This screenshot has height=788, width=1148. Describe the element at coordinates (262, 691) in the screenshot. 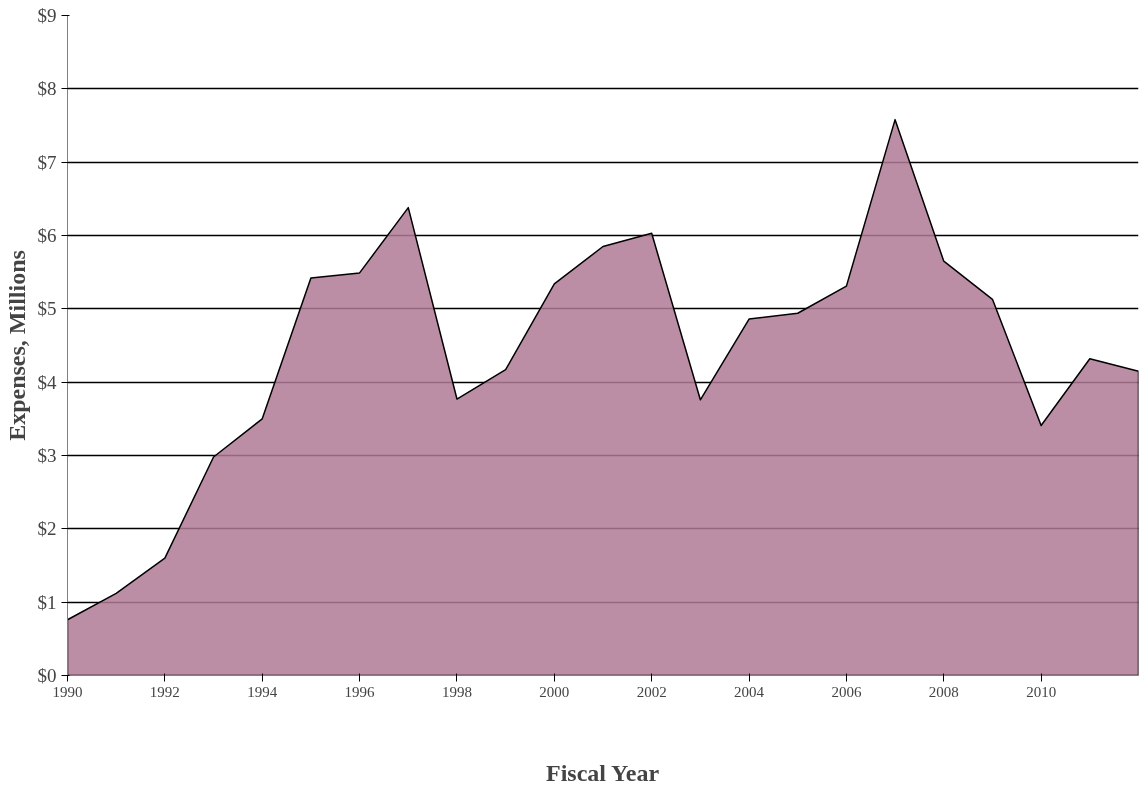

I see `x-tick-label: 1994` at that location.